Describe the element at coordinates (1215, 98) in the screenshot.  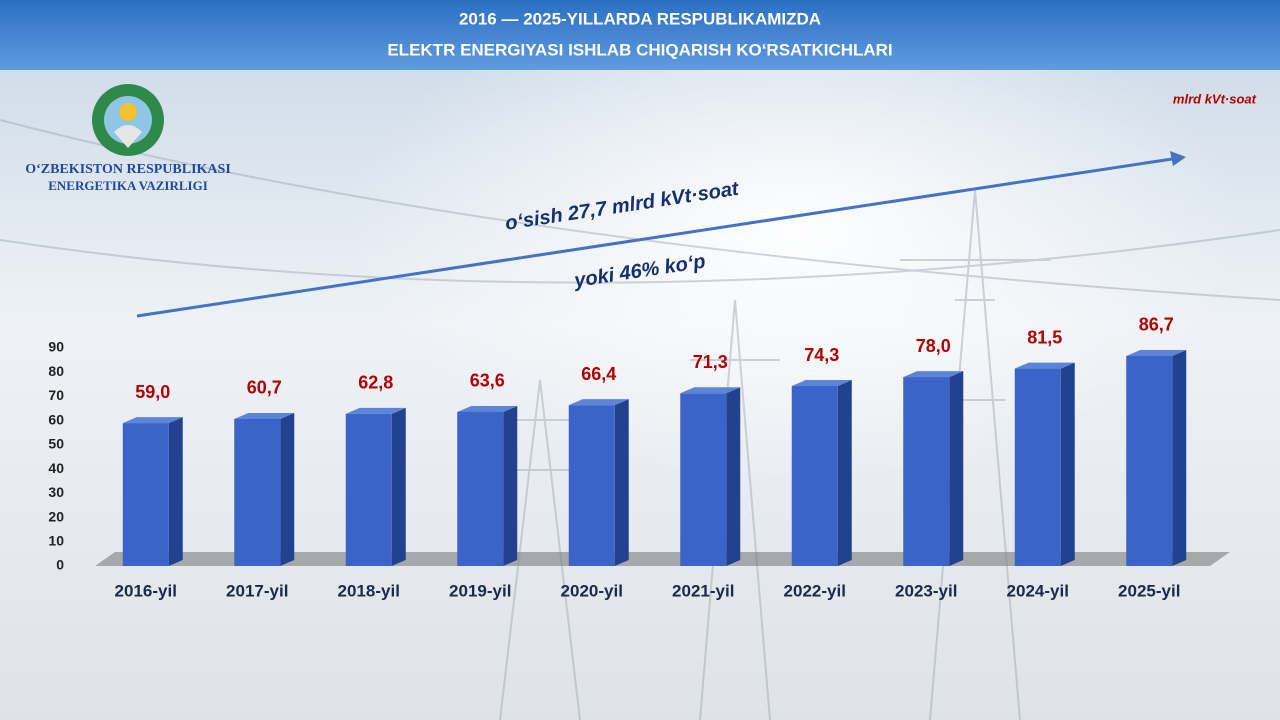
I see `unit-label: mlrd kVt·soat` at that location.